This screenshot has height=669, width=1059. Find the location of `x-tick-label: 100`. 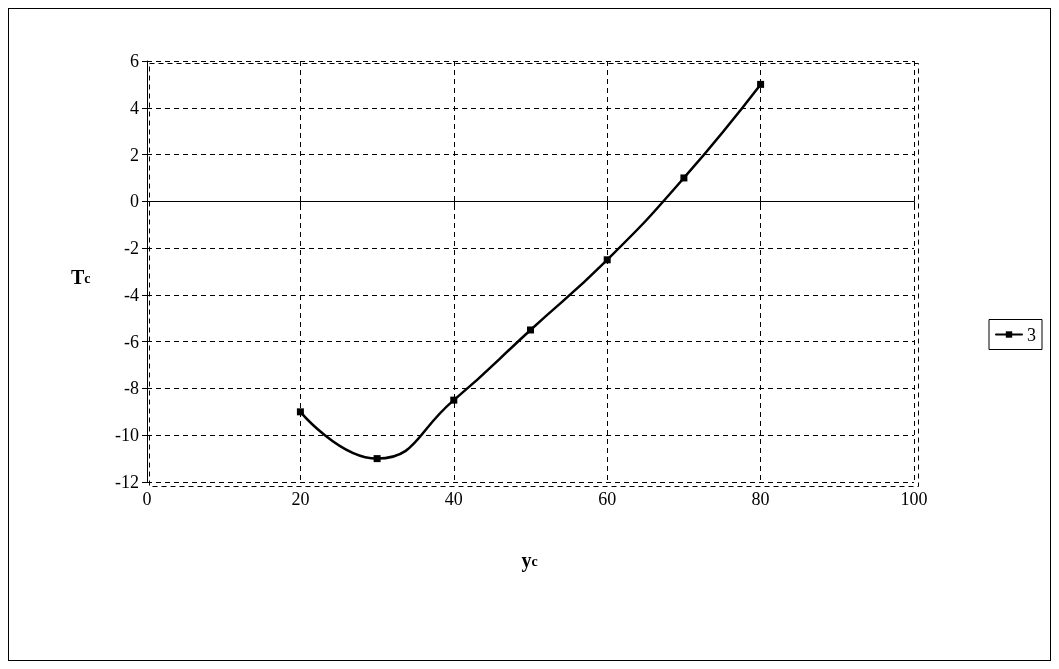

x-tick-label: 100 is located at coordinates (914, 499).